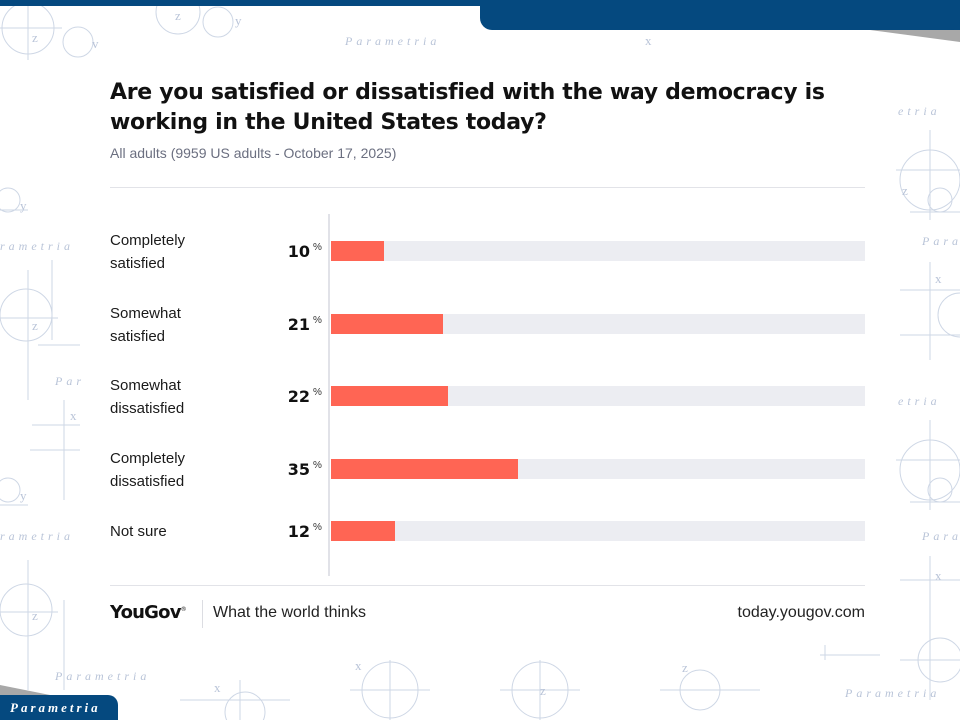 The image size is (960, 725). I want to click on bar-category-label-line: Not sure, so click(138, 531).